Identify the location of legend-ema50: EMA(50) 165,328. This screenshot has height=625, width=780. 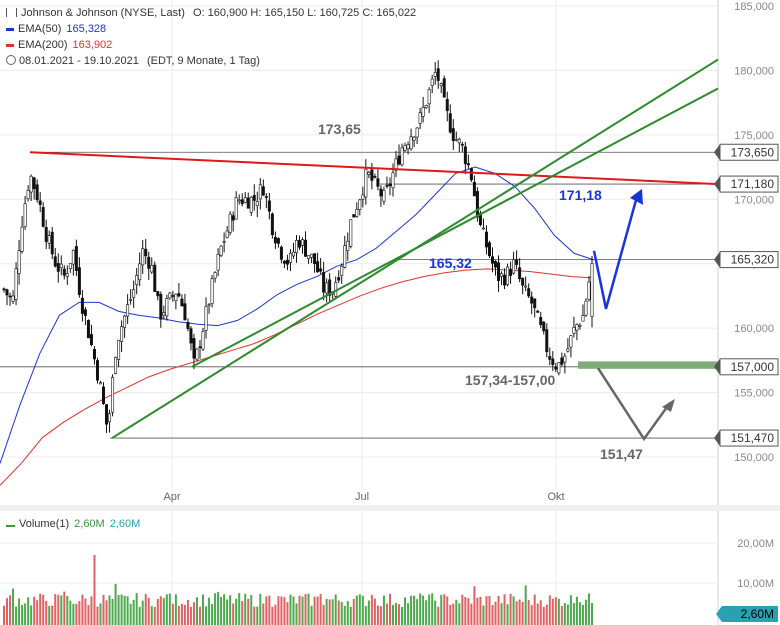
(56, 29).